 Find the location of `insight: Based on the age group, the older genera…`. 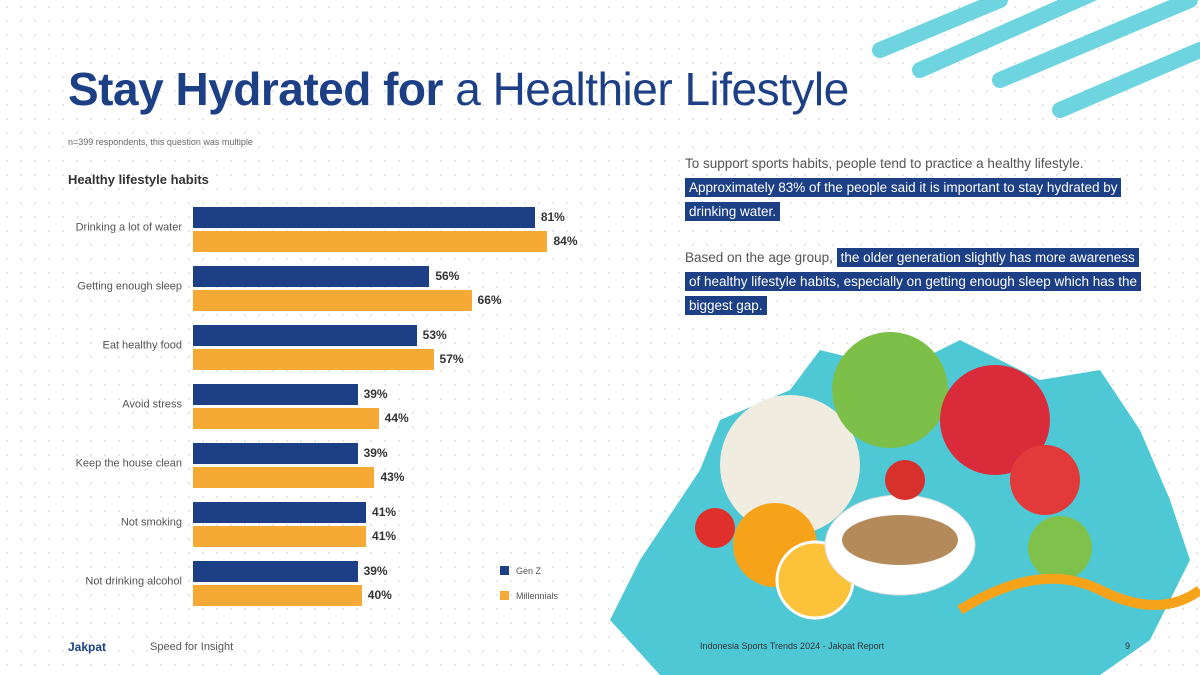

insight: Based on the age group, the older genera… is located at coordinates (915, 282).